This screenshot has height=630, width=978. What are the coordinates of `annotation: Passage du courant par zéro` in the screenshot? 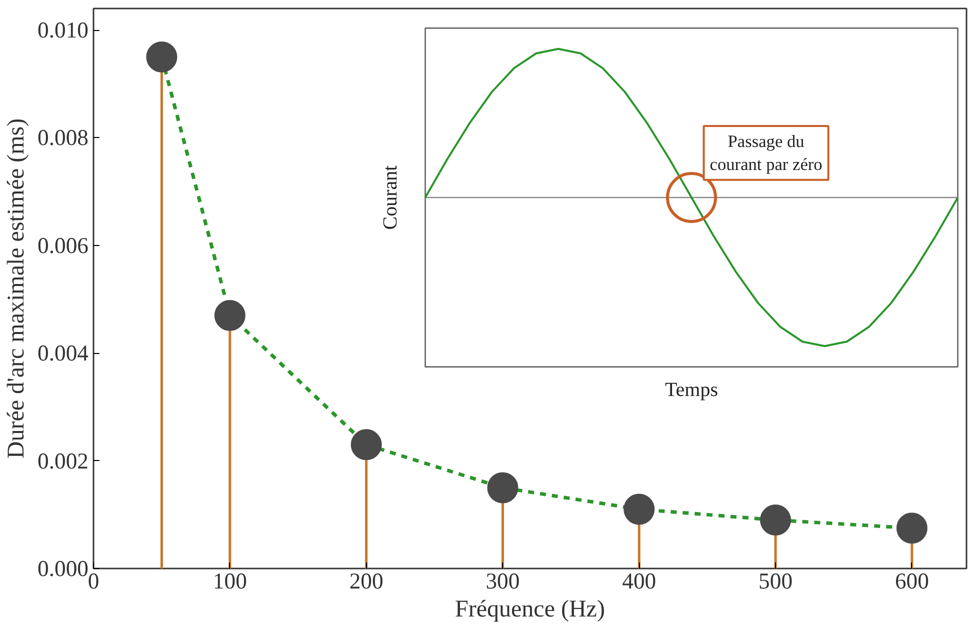 It's located at (766, 153).